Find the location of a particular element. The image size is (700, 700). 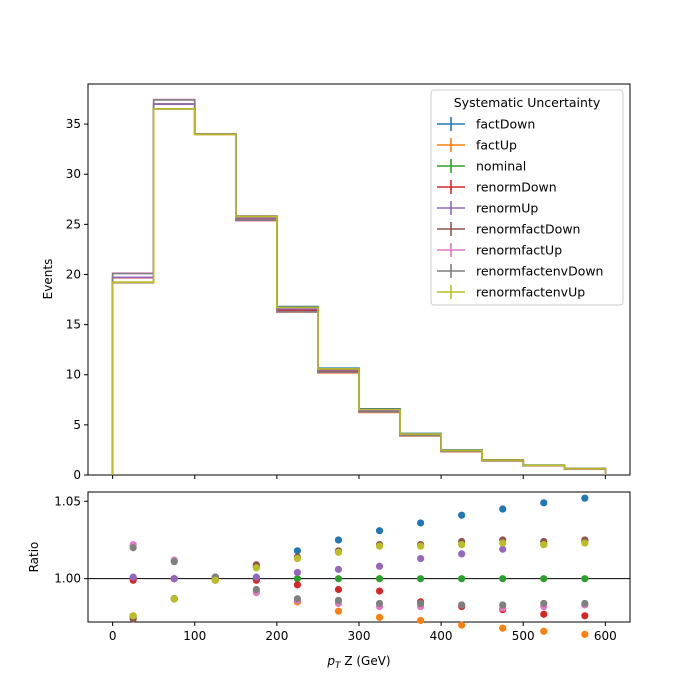

top-y-tick-label: 5 is located at coordinates (77, 425).